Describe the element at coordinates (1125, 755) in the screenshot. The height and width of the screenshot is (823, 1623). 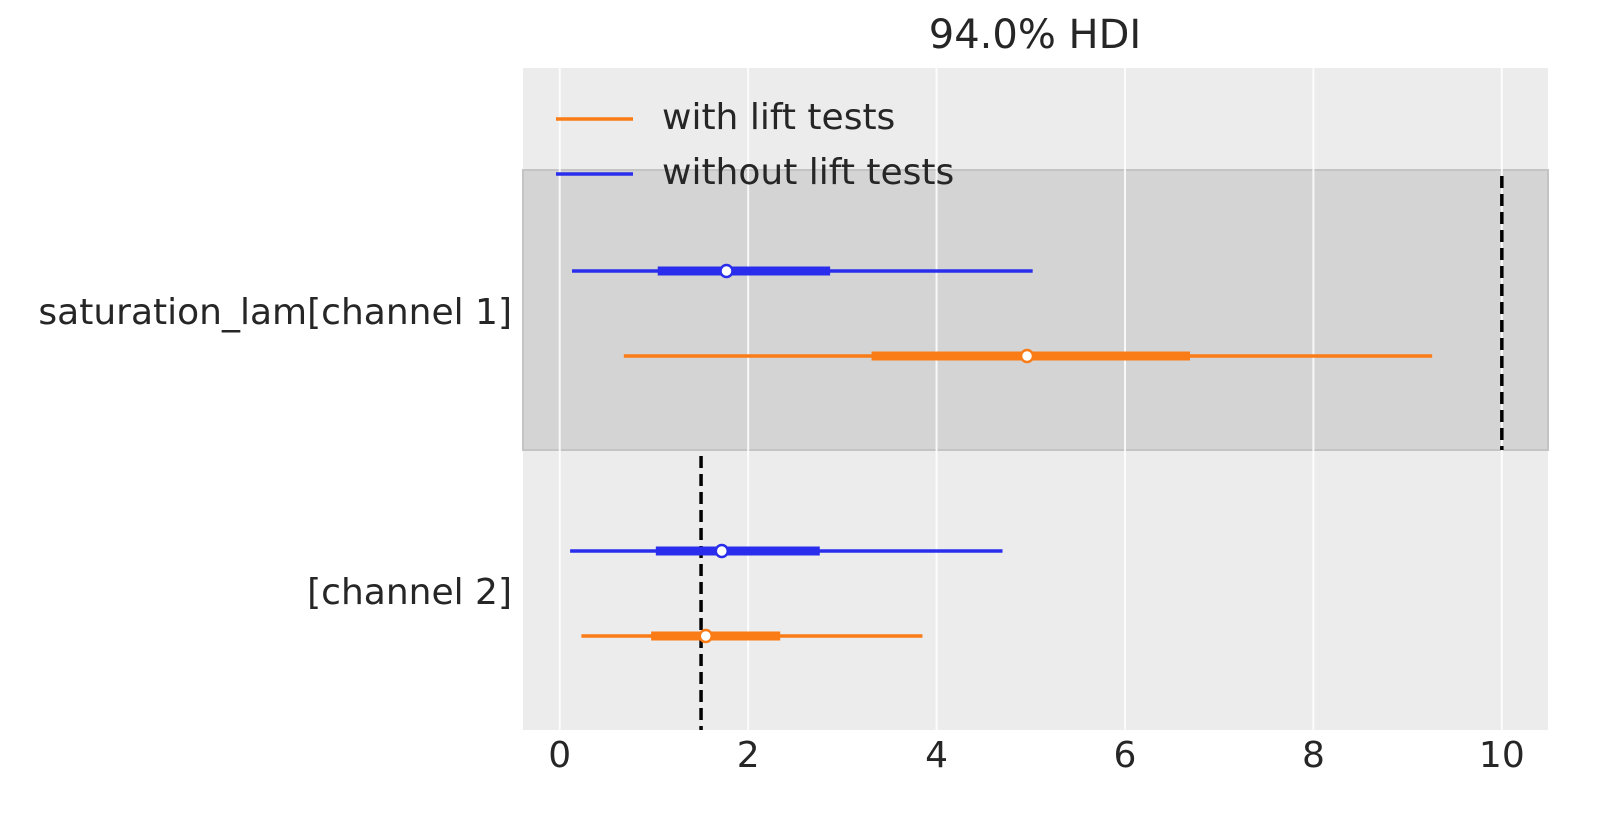
I see `x-tick-label: 6` at that location.